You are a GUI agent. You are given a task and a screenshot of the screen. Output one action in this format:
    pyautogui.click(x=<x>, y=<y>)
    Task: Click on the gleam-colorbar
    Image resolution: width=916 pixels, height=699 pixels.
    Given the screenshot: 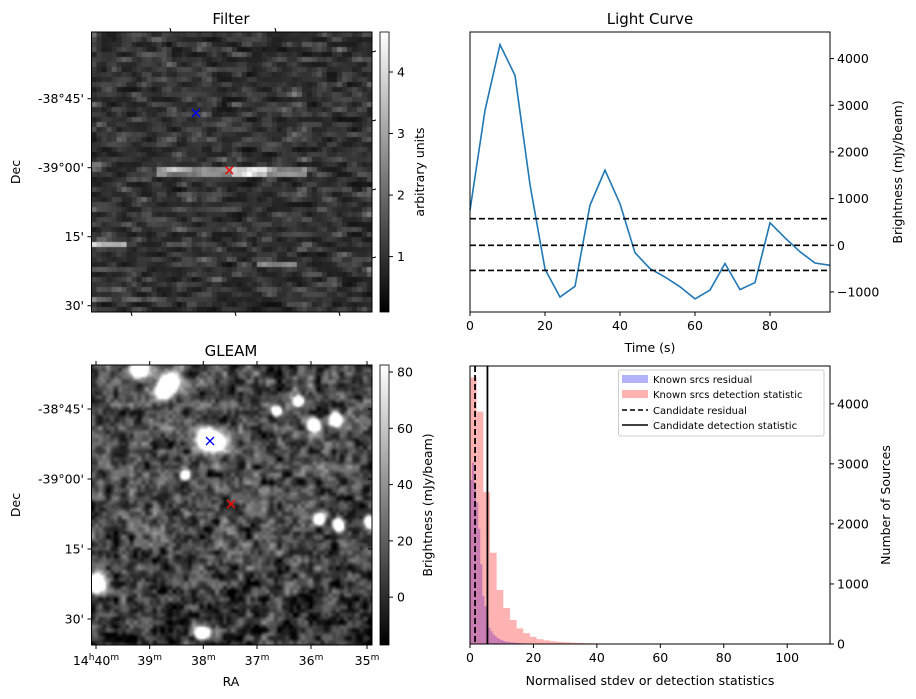 What is the action you would take?
    pyautogui.click(x=384, y=505)
    